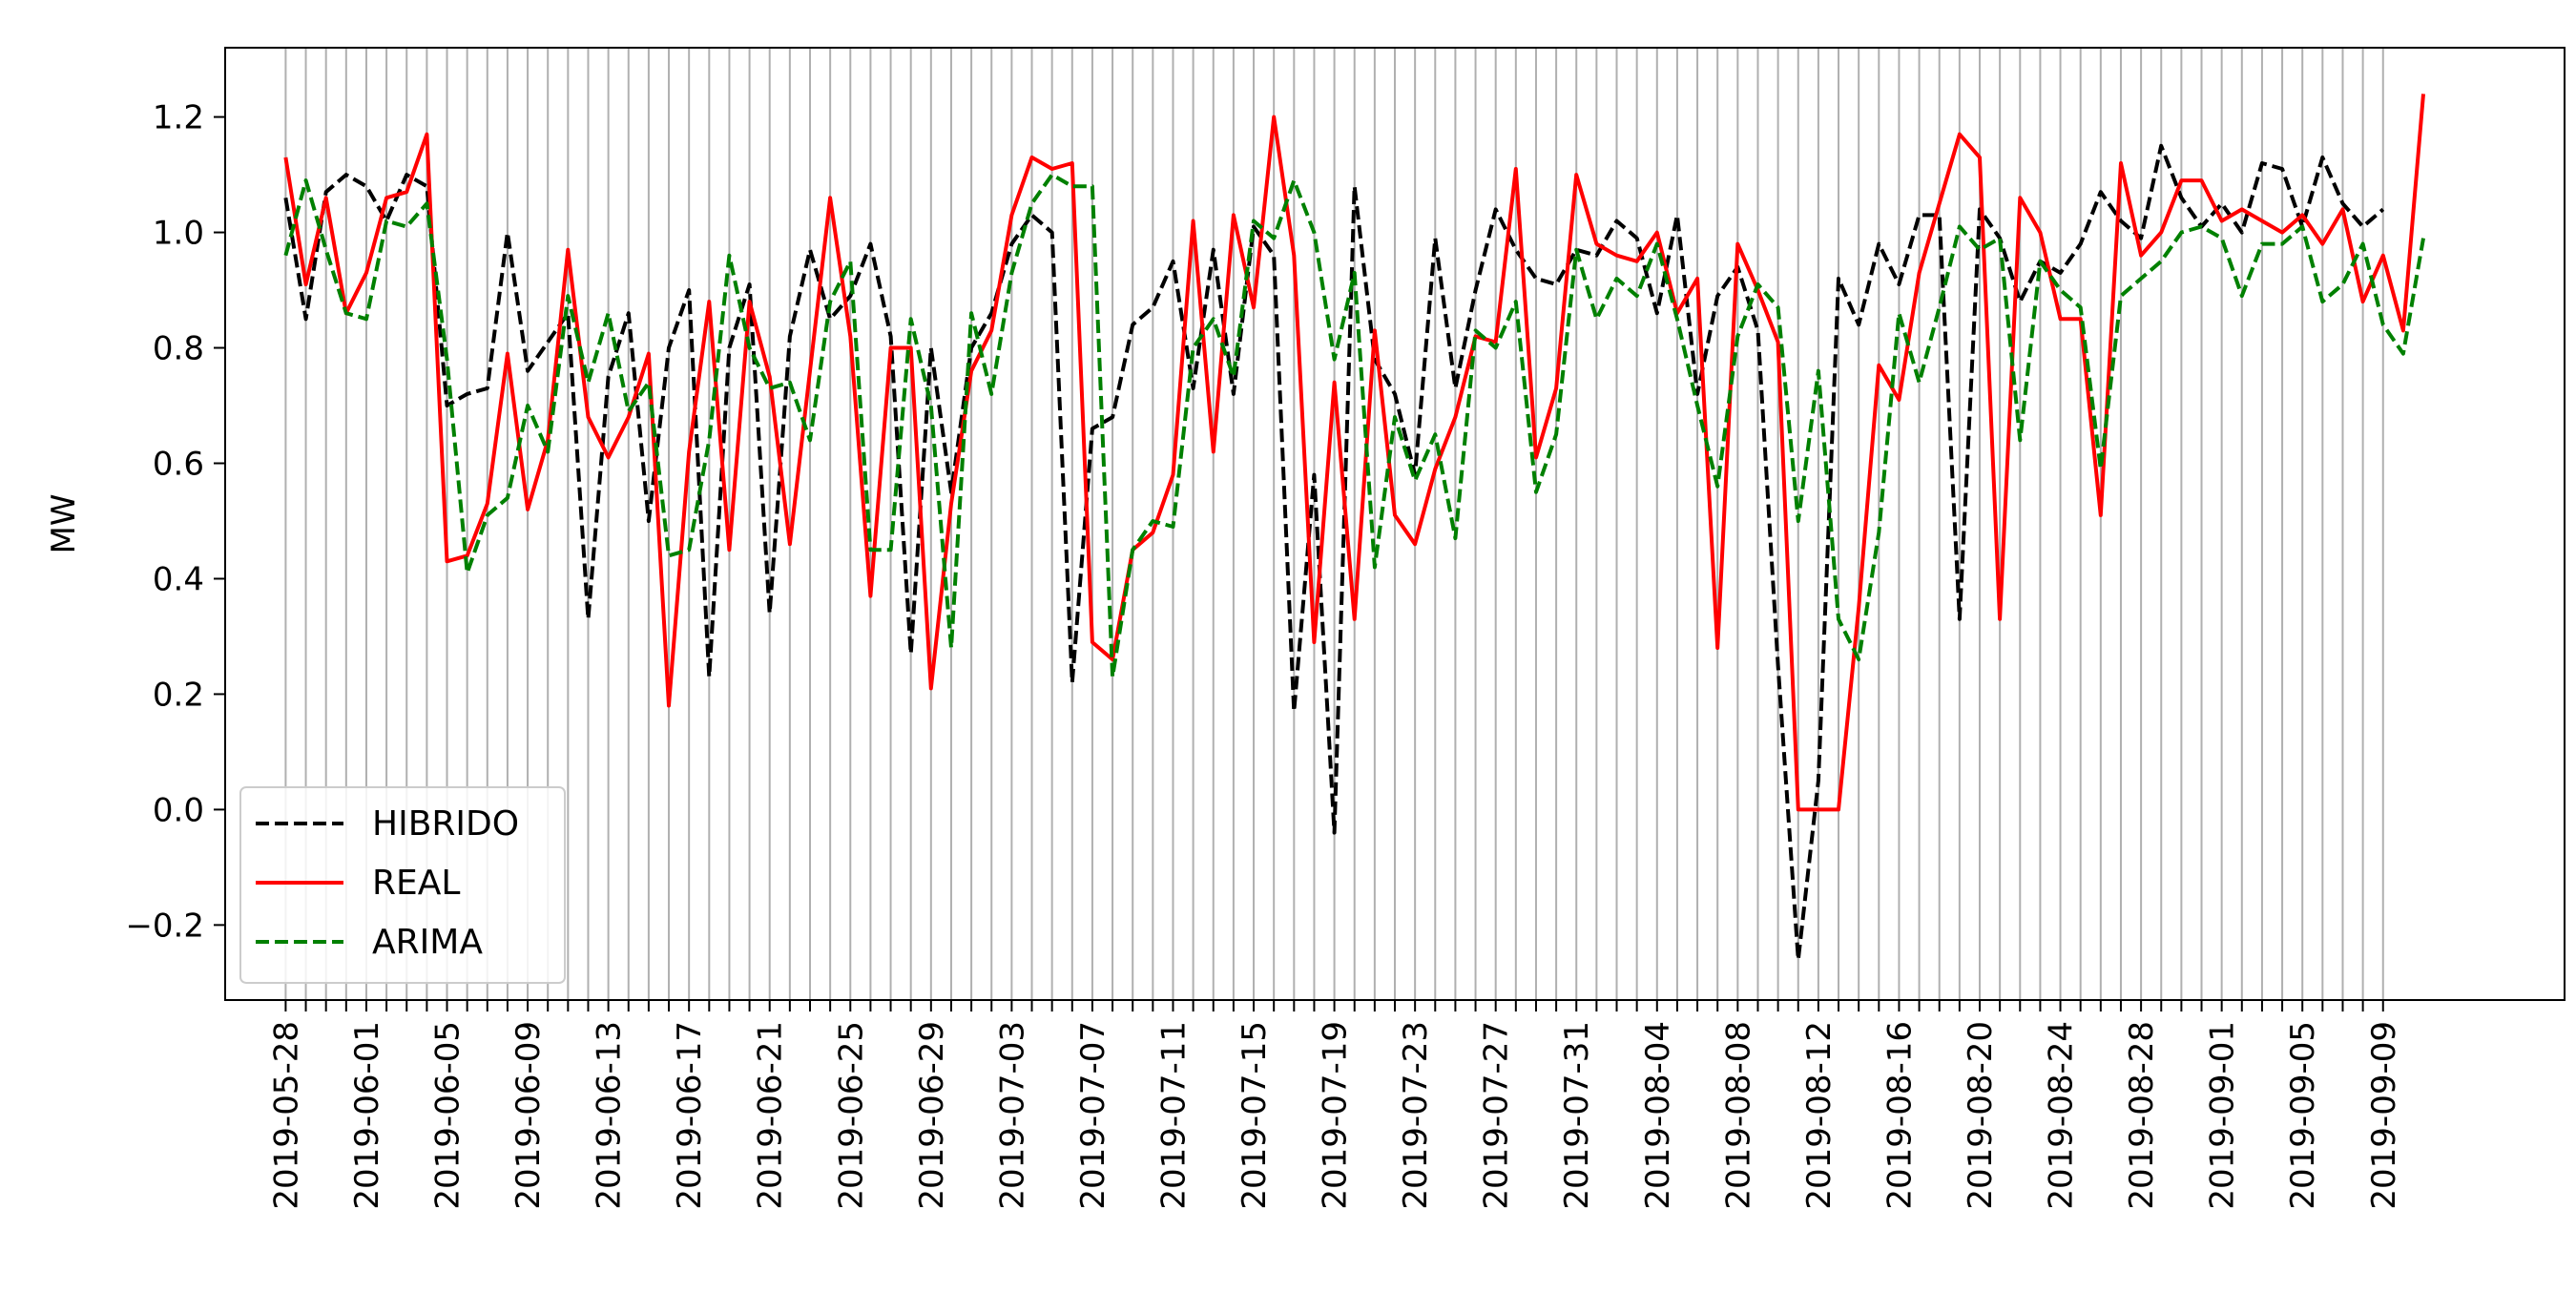 Image resolution: width=2576 pixels, height=1293 pixels. I want to click on y-tick-label: 0.0, so click(178, 810).